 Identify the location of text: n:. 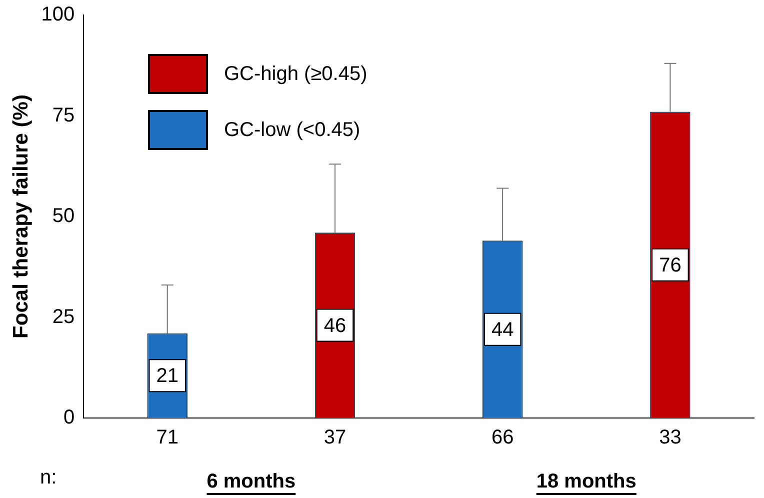
(48, 477).